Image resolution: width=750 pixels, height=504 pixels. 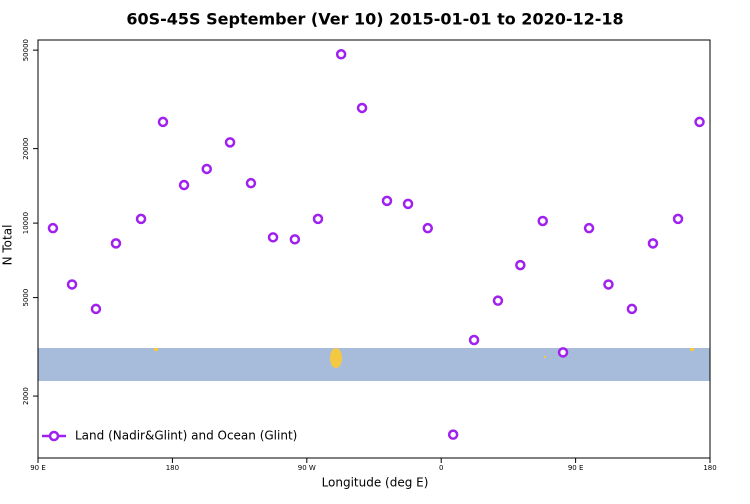 I want to click on x-tick-label: 0, so click(x=441, y=468).